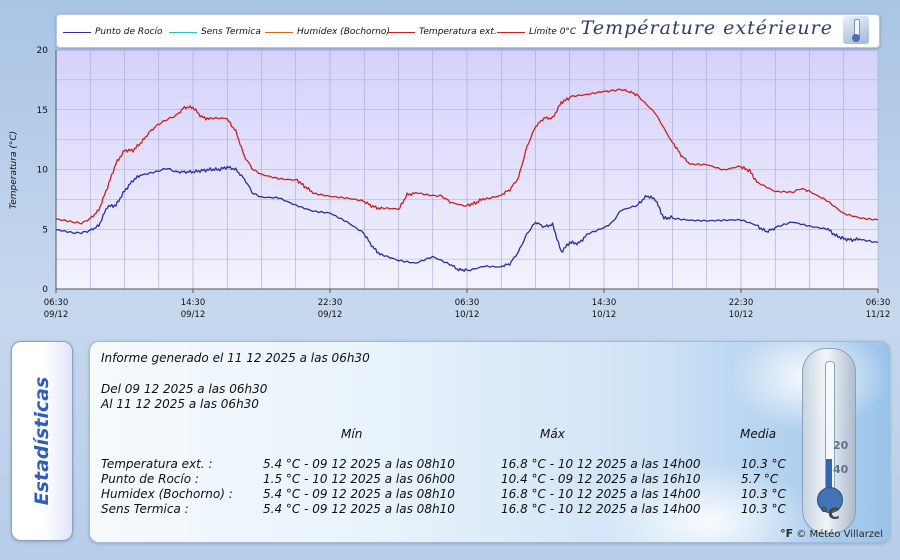 The image size is (900, 560). I want to click on thermometer-bulb, so click(830, 500).